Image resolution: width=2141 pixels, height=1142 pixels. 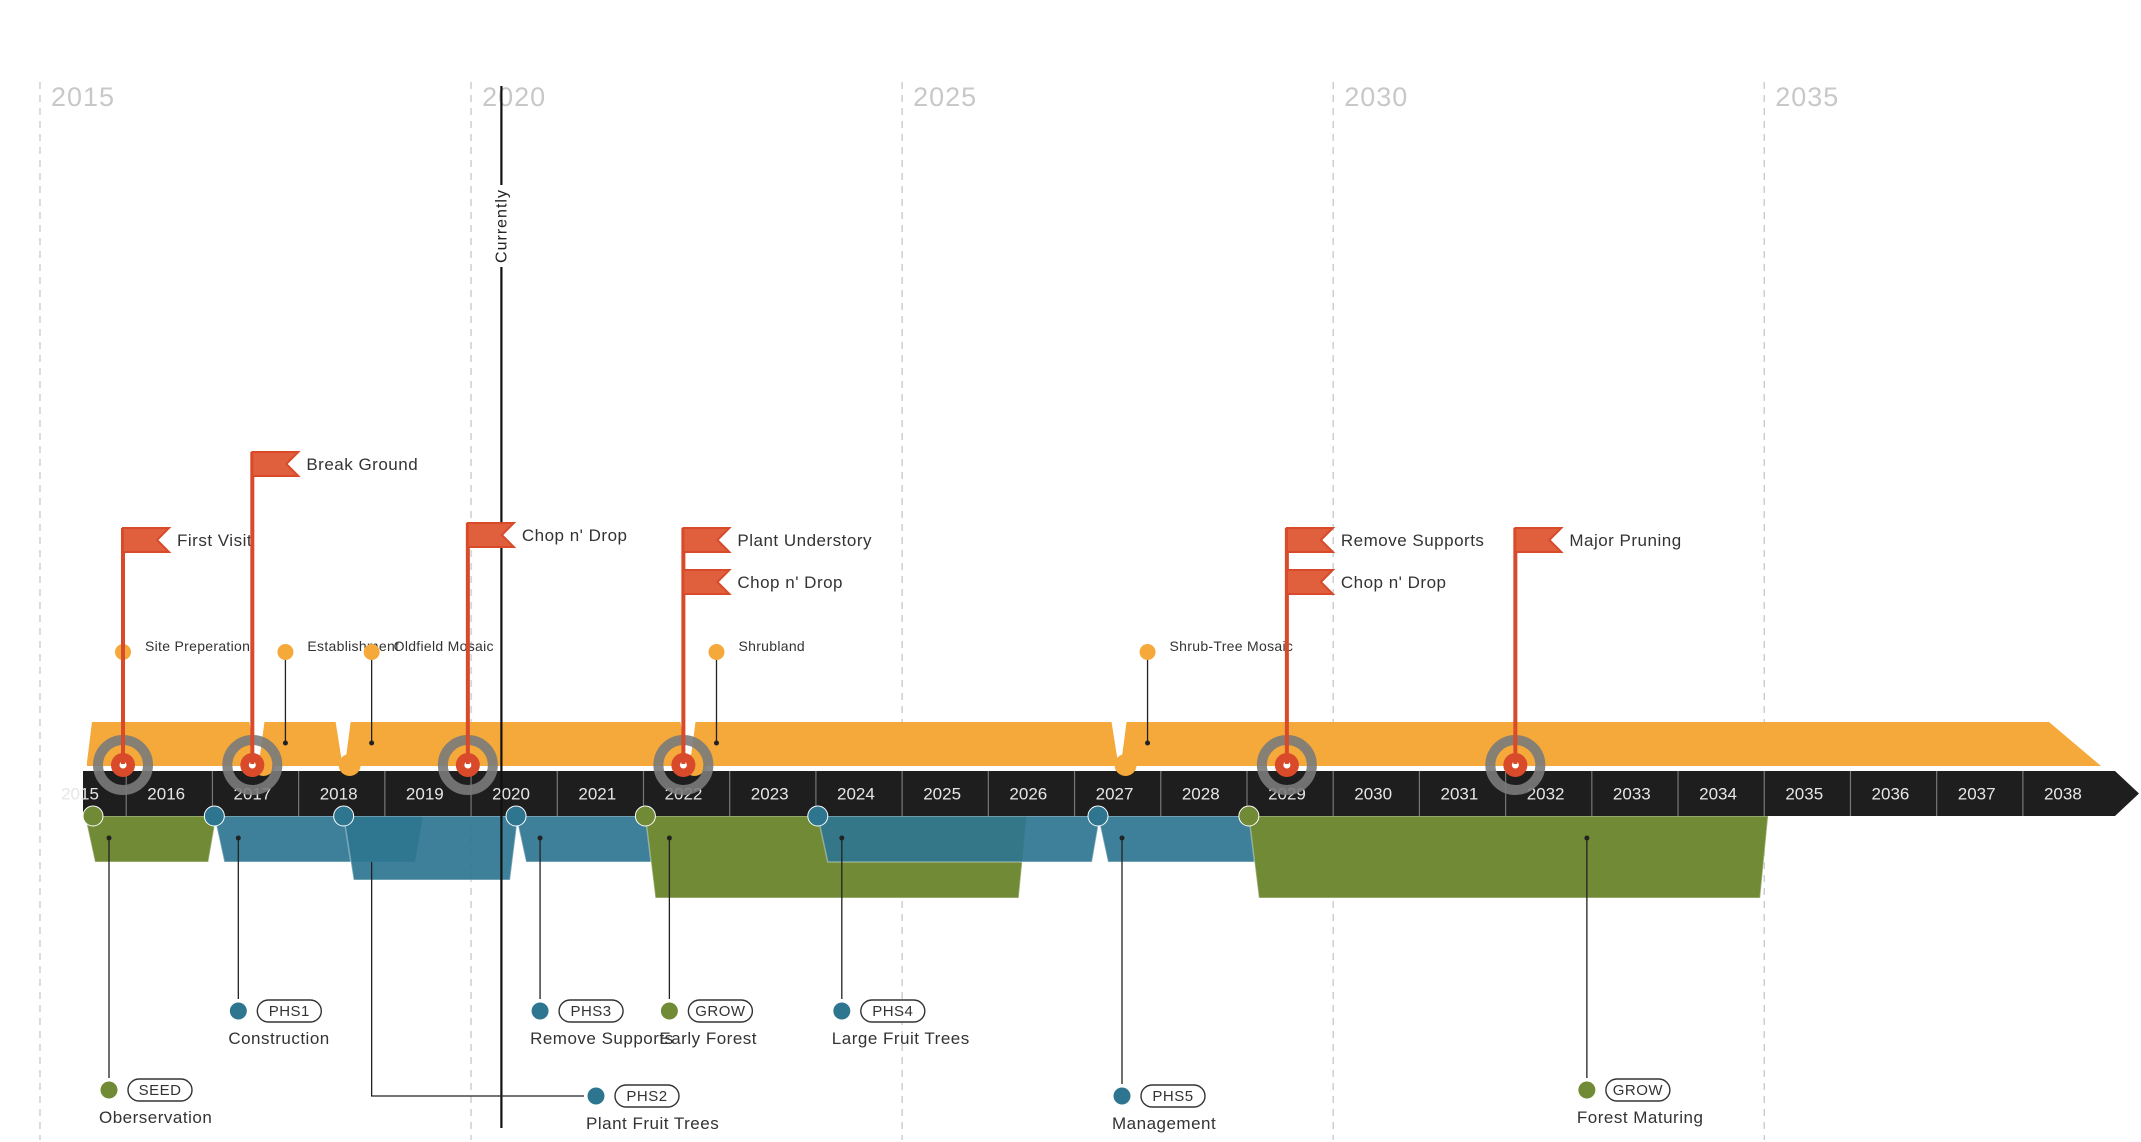 I want to click on phase-code: SEED, so click(x=160, y=1090).